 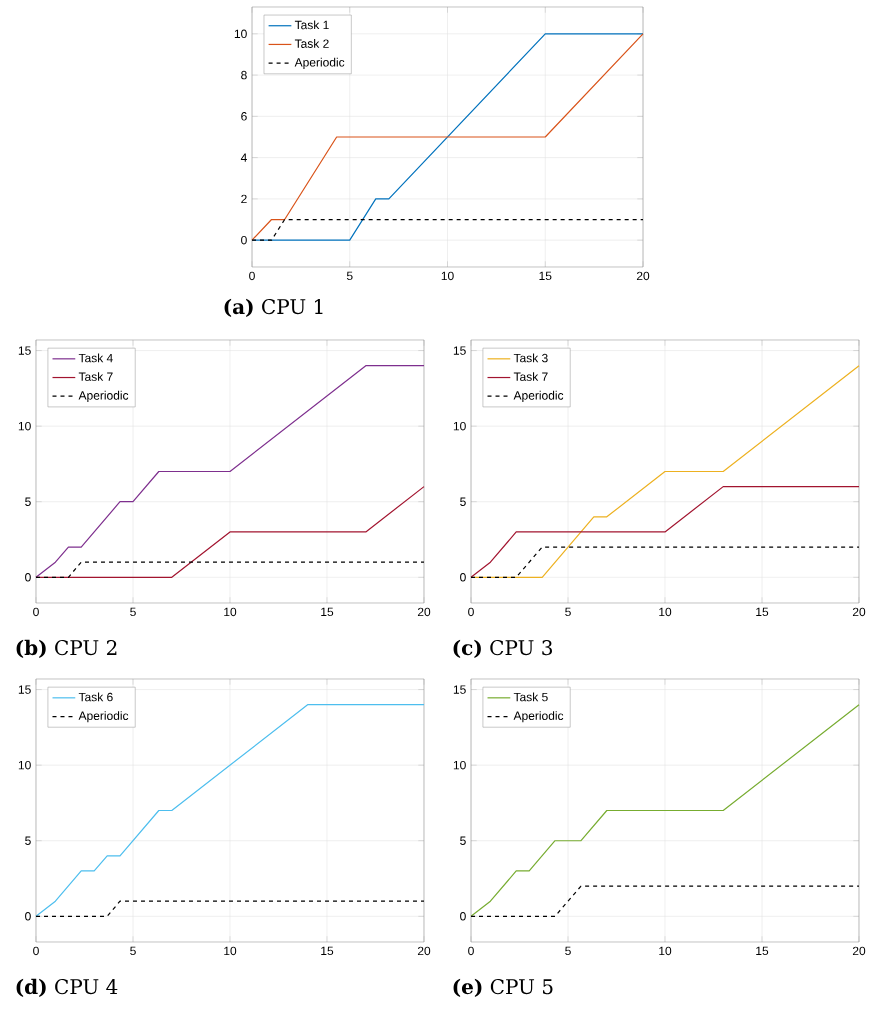 I want to click on y-tick-label: 4, so click(x=243, y=157).